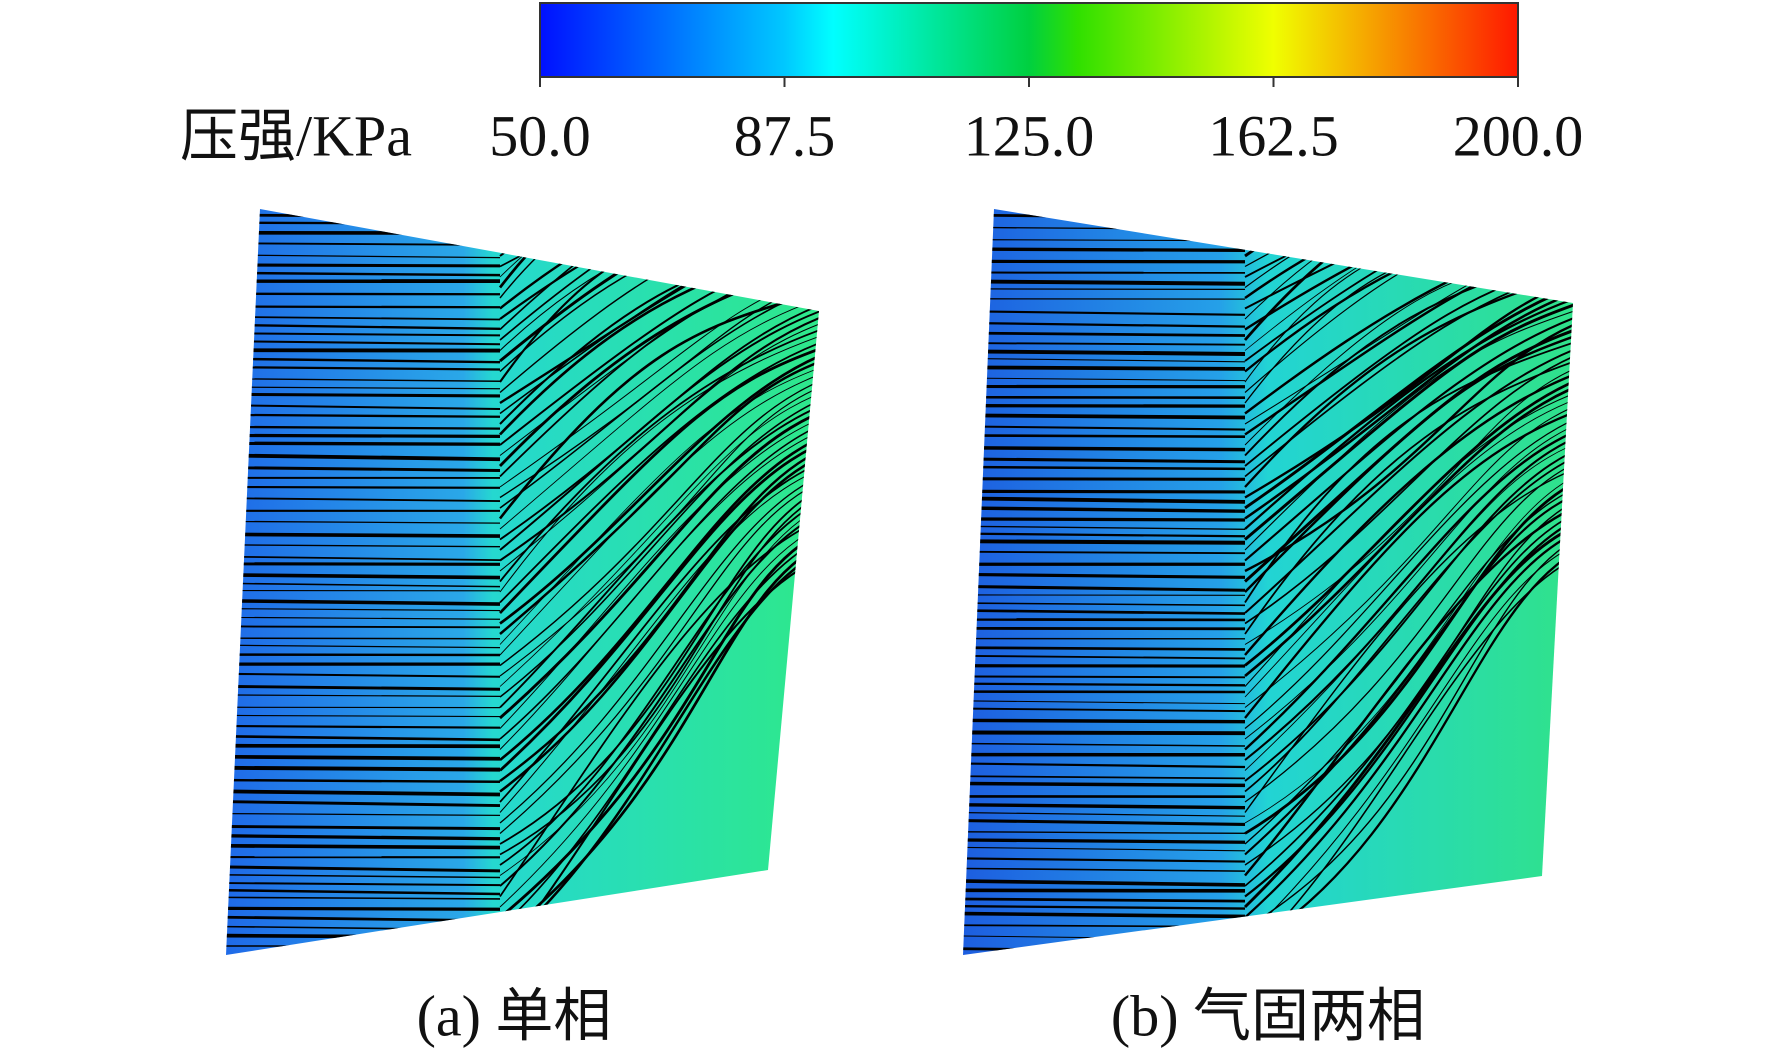 This screenshot has width=1772, height=1061. What do you see at coordinates (296, 135) in the screenshot?
I see `colorbar-label: 压强/KPa` at bounding box center [296, 135].